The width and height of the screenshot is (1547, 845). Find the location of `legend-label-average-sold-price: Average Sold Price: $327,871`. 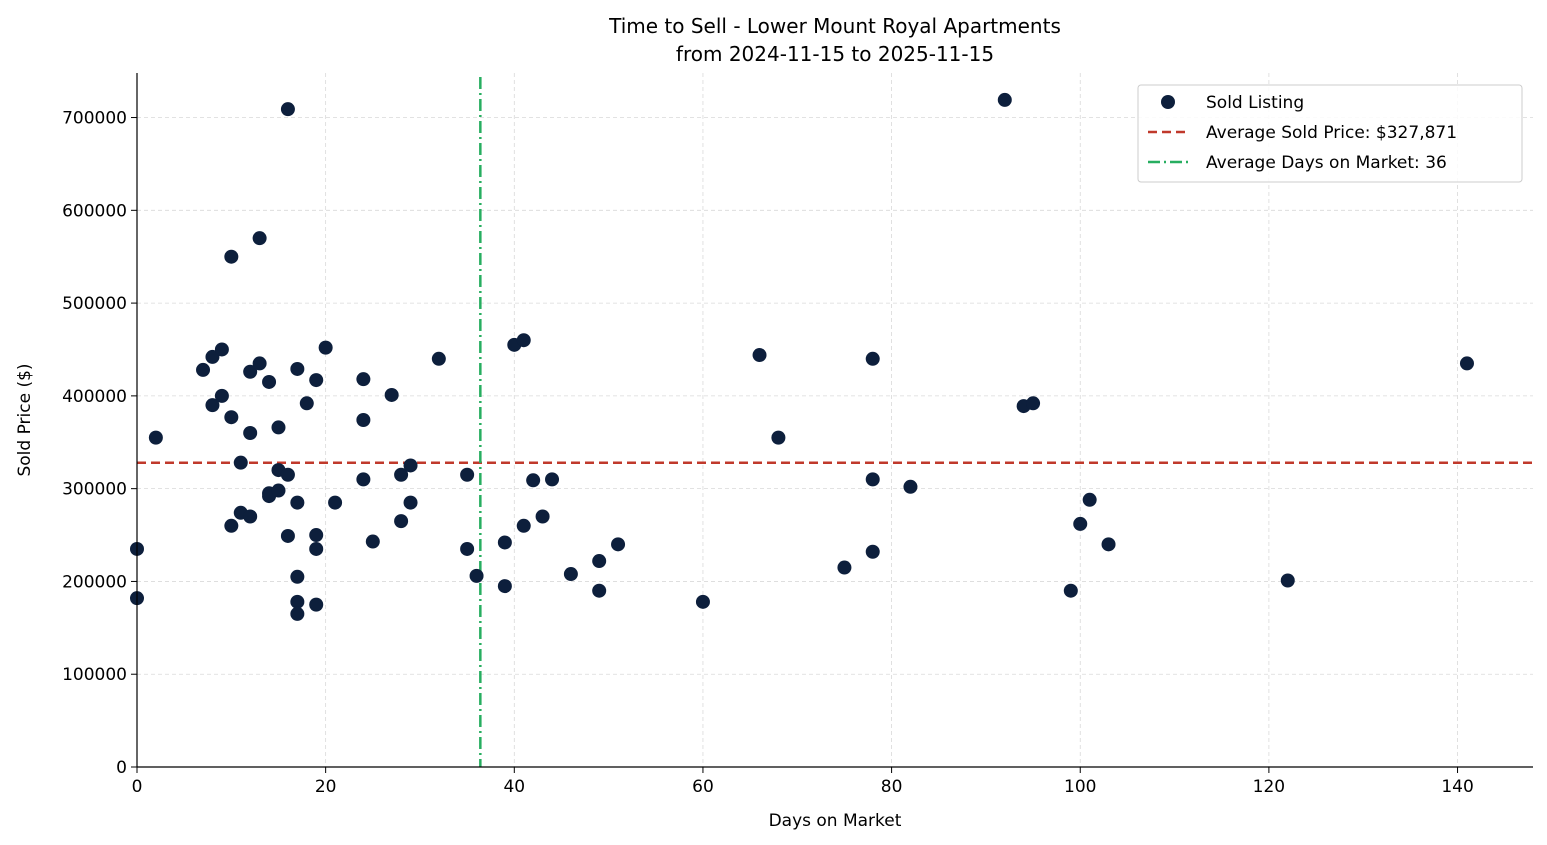

legend-label-average-sold-price: Average Sold Price: $327,871 is located at coordinates (1331, 133).